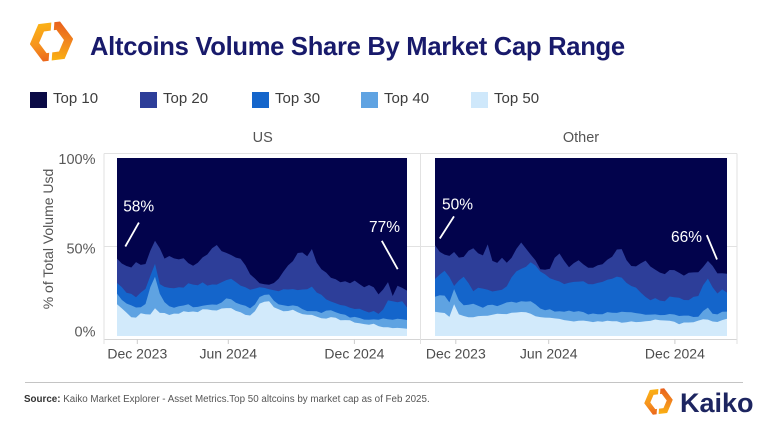 Image resolution: width=768 pixels, height=440 pixels. What do you see at coordinates (581, 138) in the screenshot?
I see `svg-text: Other` at bounding box center [581, 138].